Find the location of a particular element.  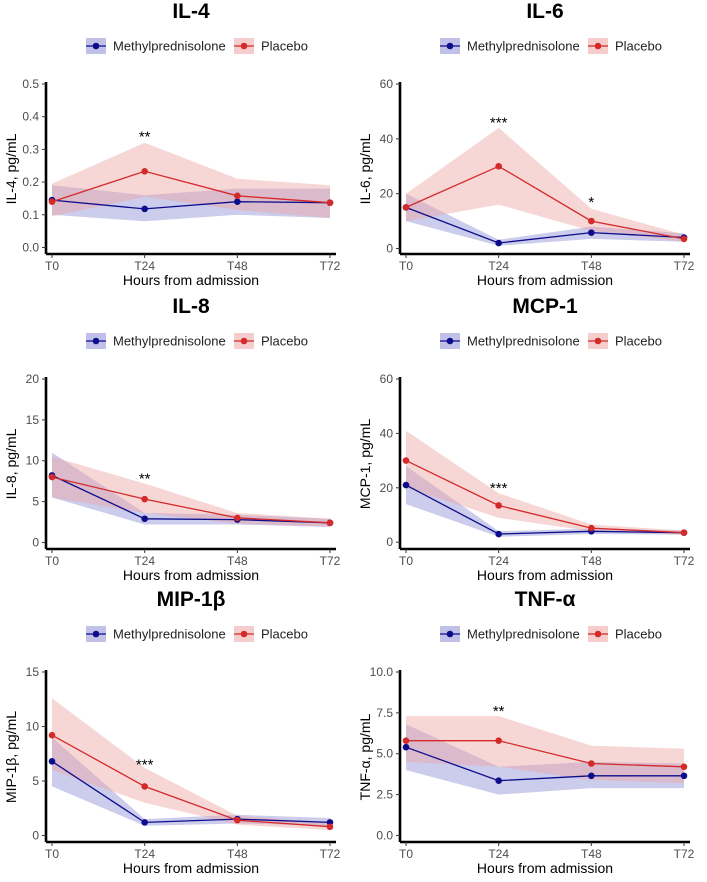

y-axis-title: IL-8, pg/mL is located at coordinates (11, 463).